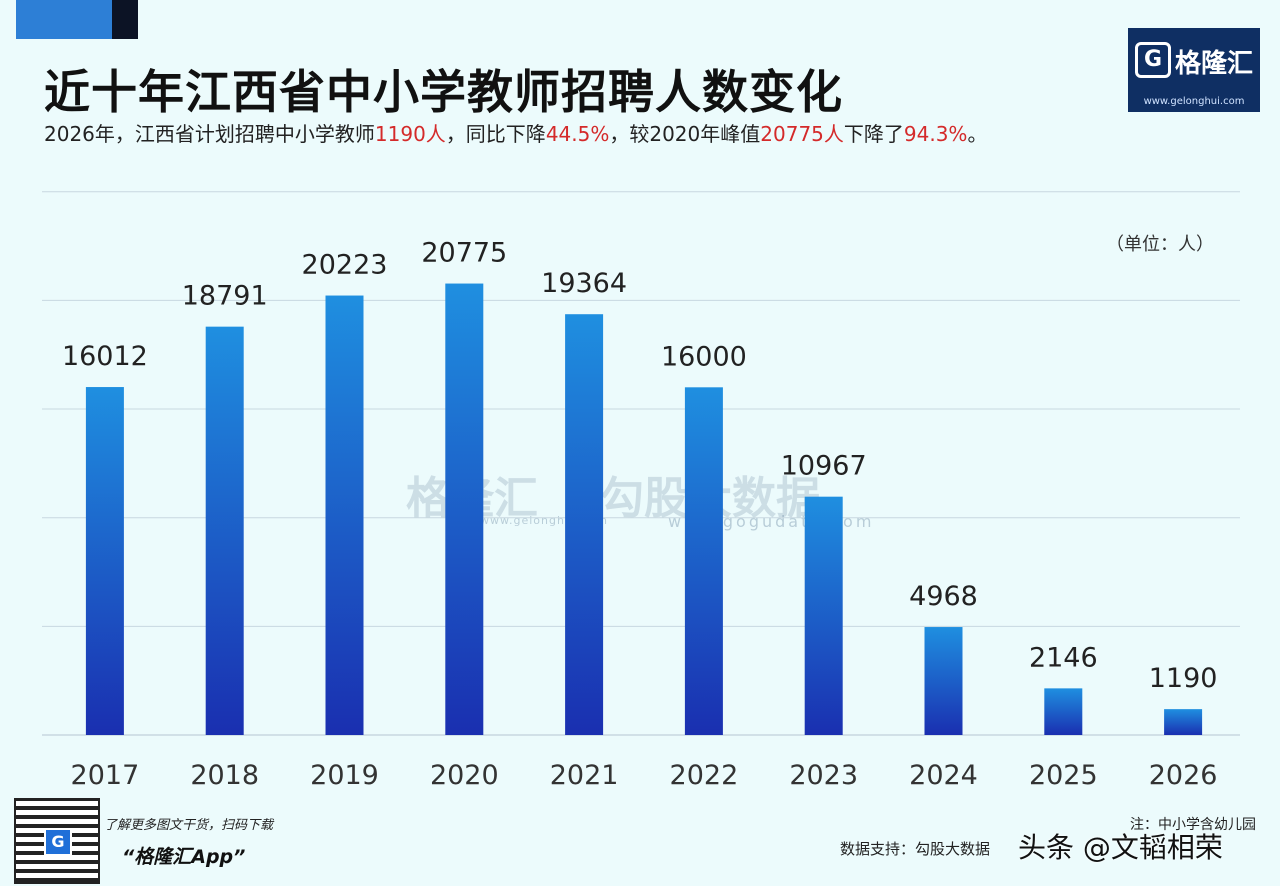 The image size is (1280, 886). Describe the element at coordinates (1160, 244) in the screenshot. I see `unit-label: （单位：人）` at that location.